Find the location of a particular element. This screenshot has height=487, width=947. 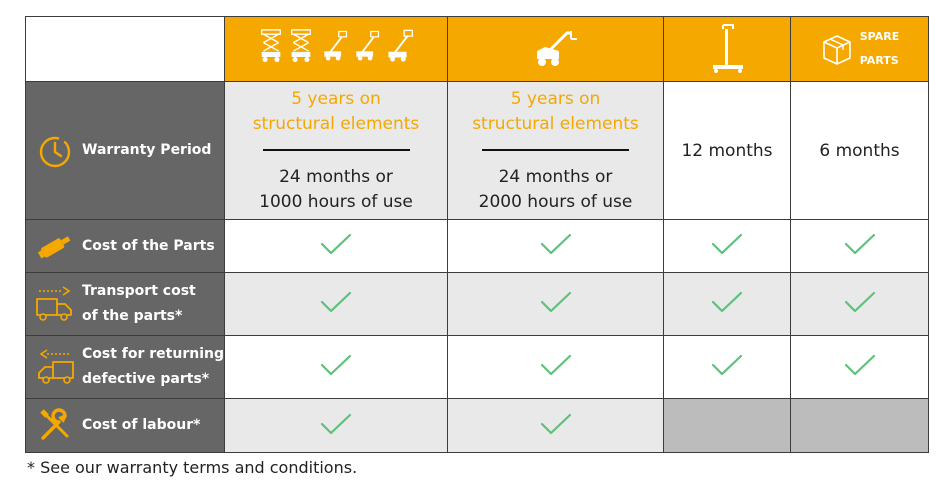

warranty-tele-orange-2: structural elements is located at coordinates (555, 123).